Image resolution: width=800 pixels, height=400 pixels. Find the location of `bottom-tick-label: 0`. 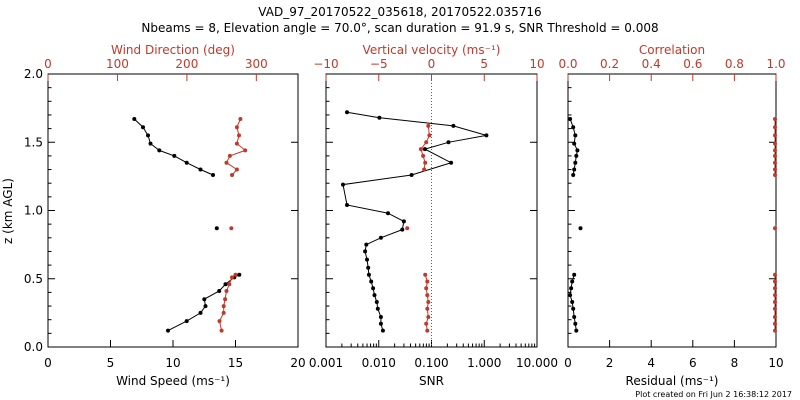

bottom-tick-label: 0 is located at coordinates (48, 363).